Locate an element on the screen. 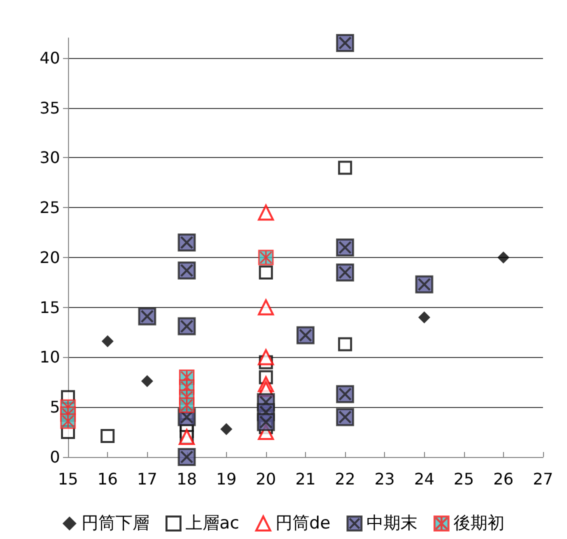 The image size is (567, 539). y-tick-label: 0 is located at coordinates (55, 457).